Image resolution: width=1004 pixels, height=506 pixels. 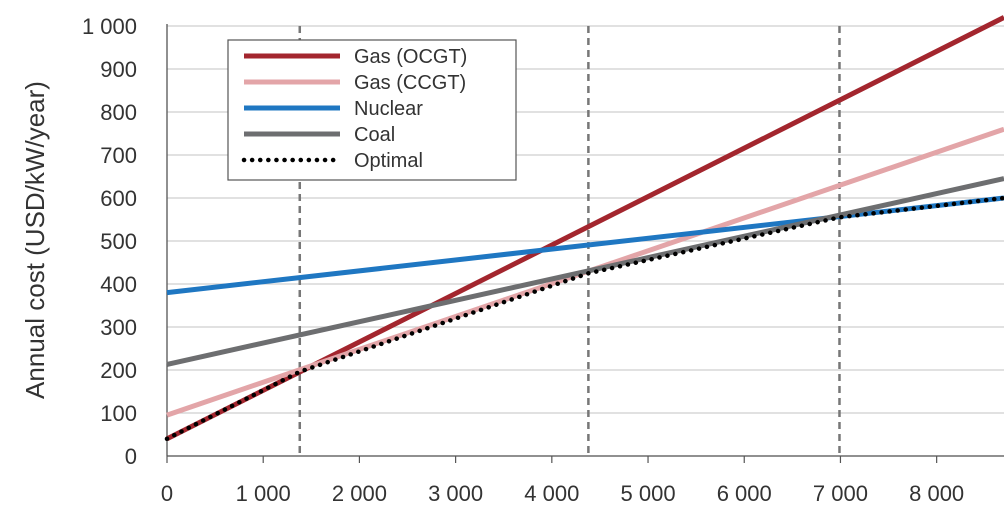 I want to click on legend-label: Gas (CCGT), so click(x=410, y=83).